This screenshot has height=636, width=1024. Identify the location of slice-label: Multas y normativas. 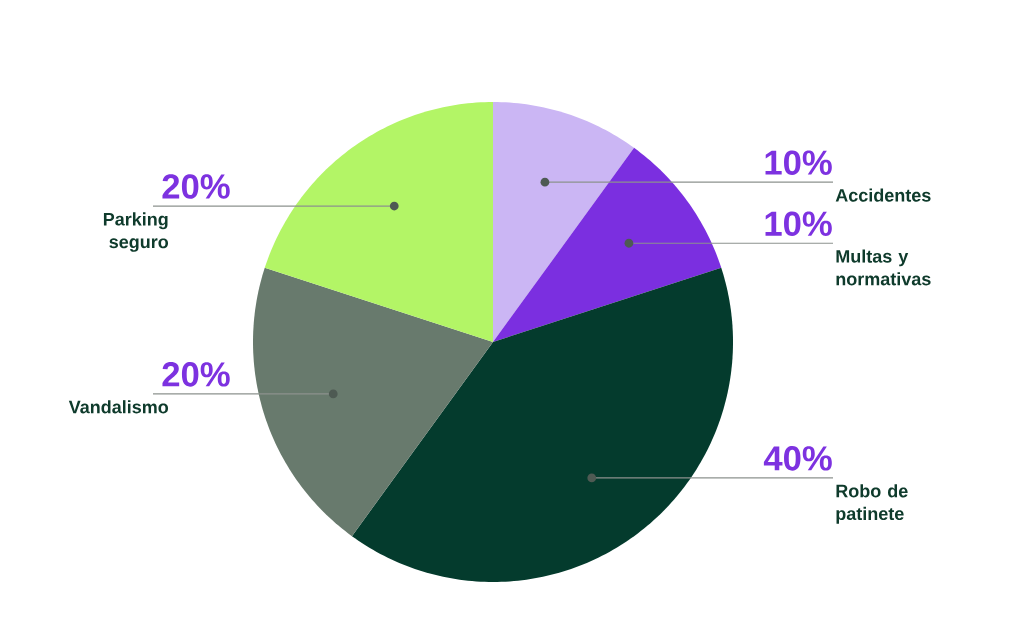
(883, 267).